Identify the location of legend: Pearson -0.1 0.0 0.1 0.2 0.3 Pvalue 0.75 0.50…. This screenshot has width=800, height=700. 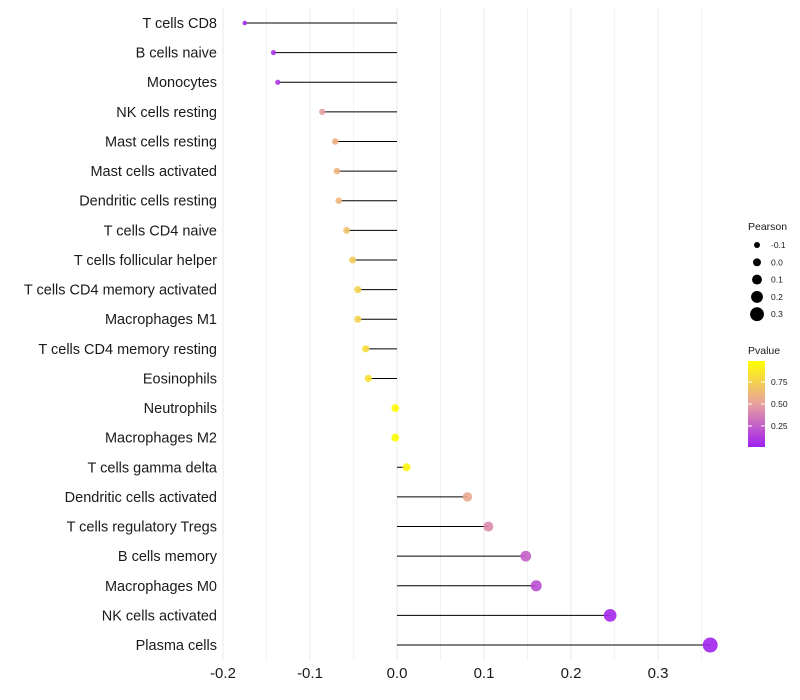
(768, 334).